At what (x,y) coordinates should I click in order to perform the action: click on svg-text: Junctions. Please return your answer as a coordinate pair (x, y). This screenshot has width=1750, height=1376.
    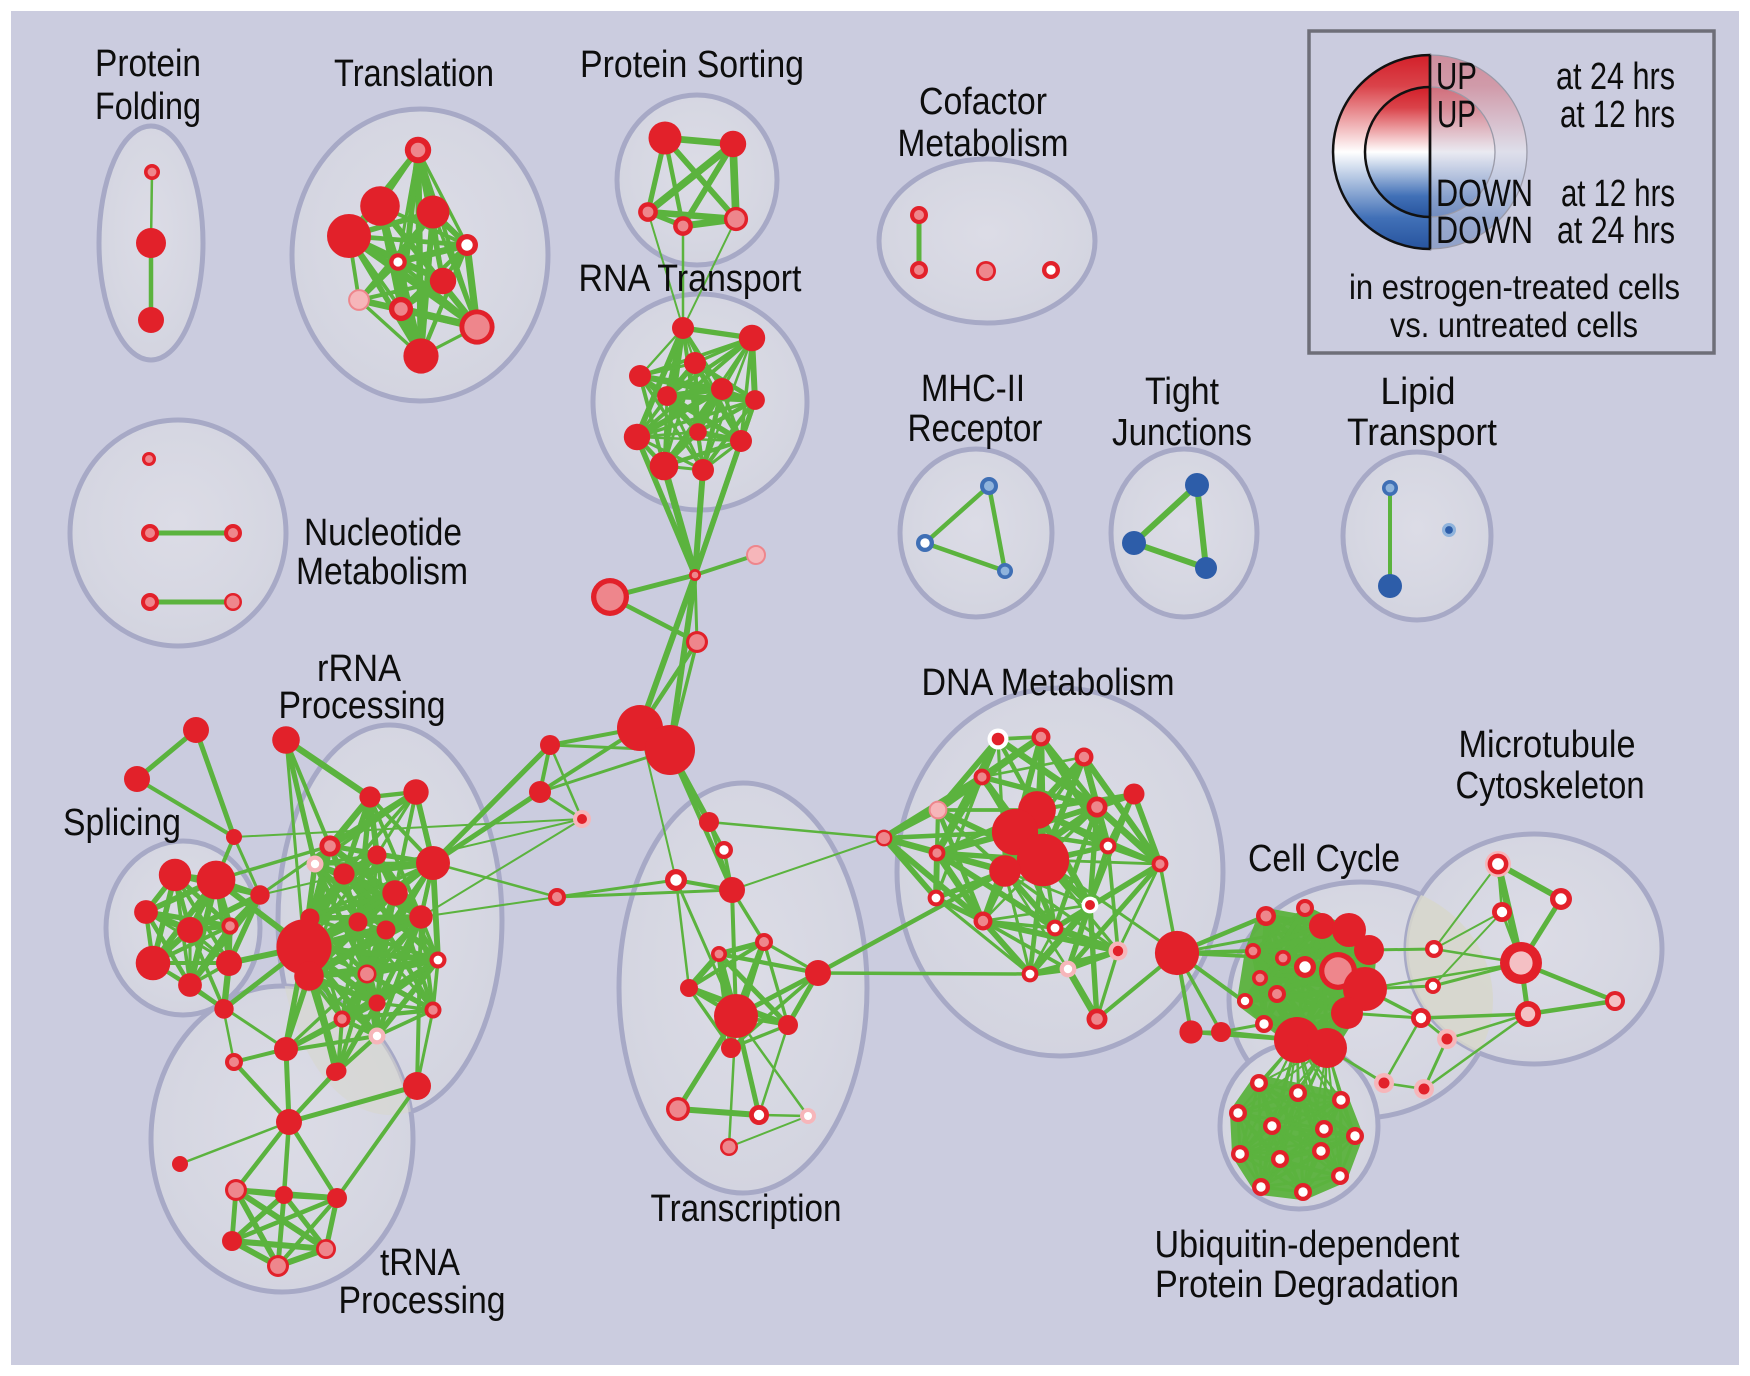
    Looking at the image, I should click on (1182, 433).